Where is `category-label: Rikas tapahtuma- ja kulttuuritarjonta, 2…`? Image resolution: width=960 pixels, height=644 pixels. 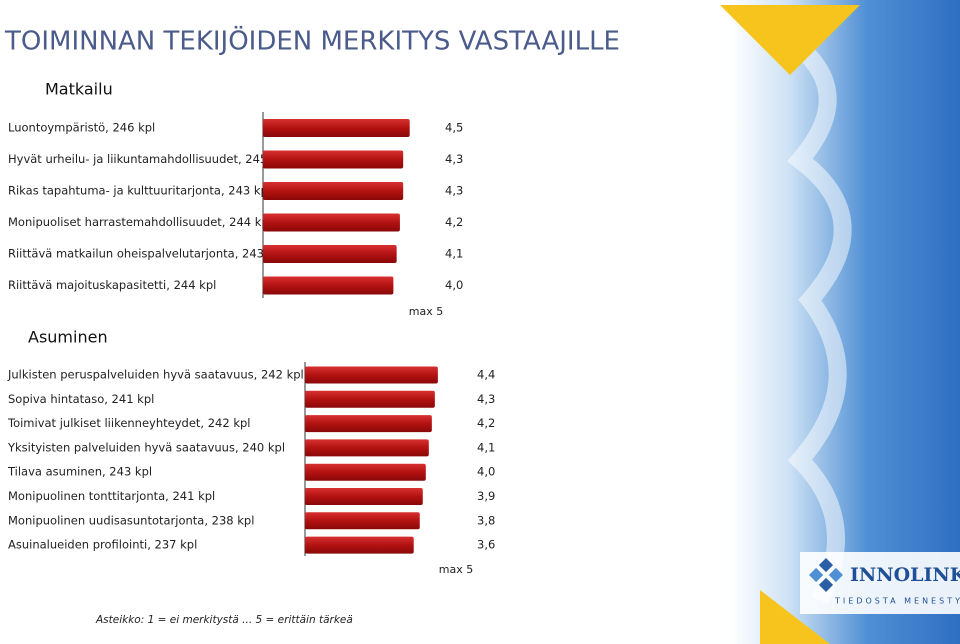
category-label: Rikas tapahtuma- ja kulttuuritarjonta, 2… is located at coordinates (139, 191).